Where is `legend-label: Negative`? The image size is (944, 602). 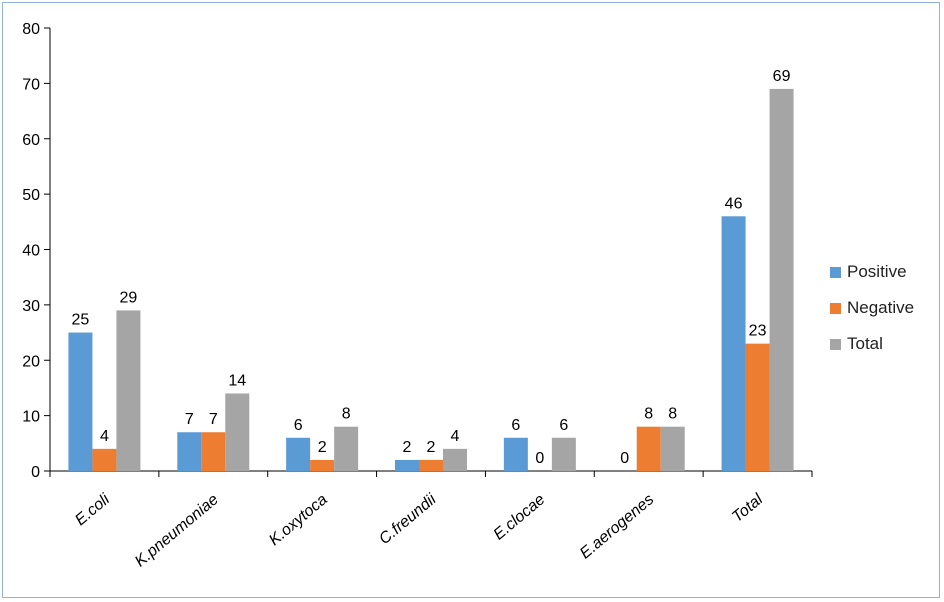 legend-label: Negative is located at coordinates (881, 307).